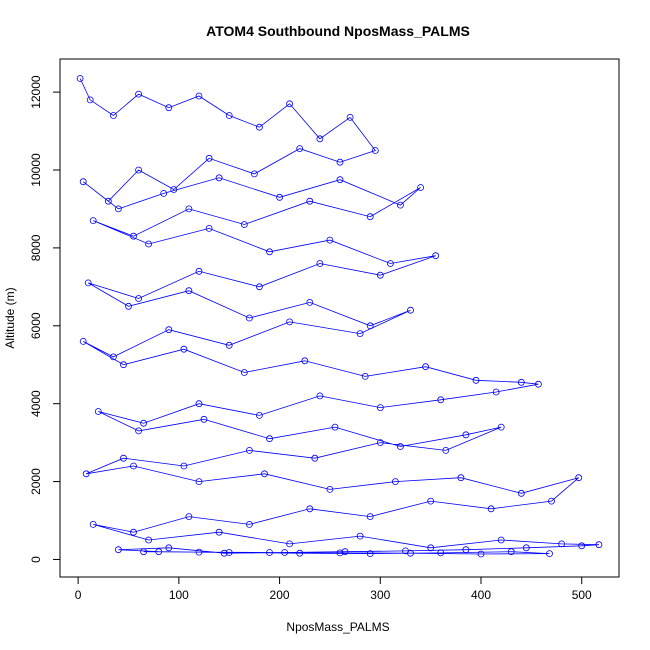 The image size is (650, 650). I want to click on x-tick-label: 200, so click(280, 595).